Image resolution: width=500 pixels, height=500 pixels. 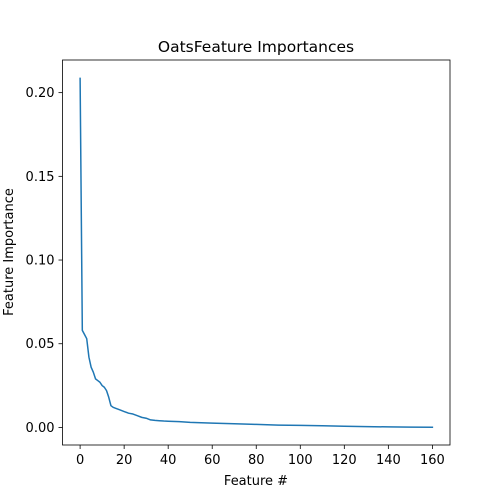 I want to click on x-tick-label: 20, so click(x=124, y=460).